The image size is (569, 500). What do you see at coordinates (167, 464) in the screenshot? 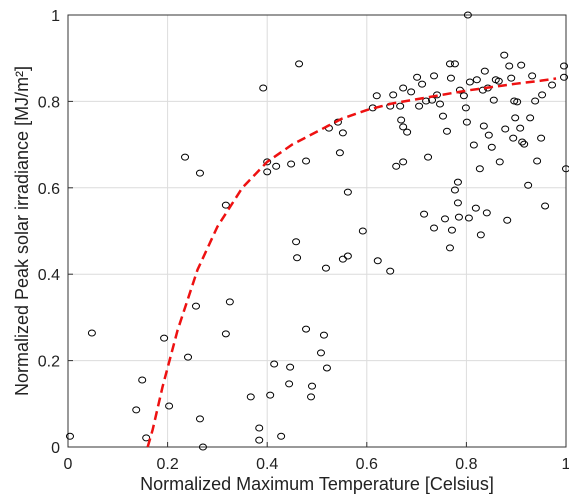
I see `x-tick-label: 0.2` at bounding box center [167, 464].